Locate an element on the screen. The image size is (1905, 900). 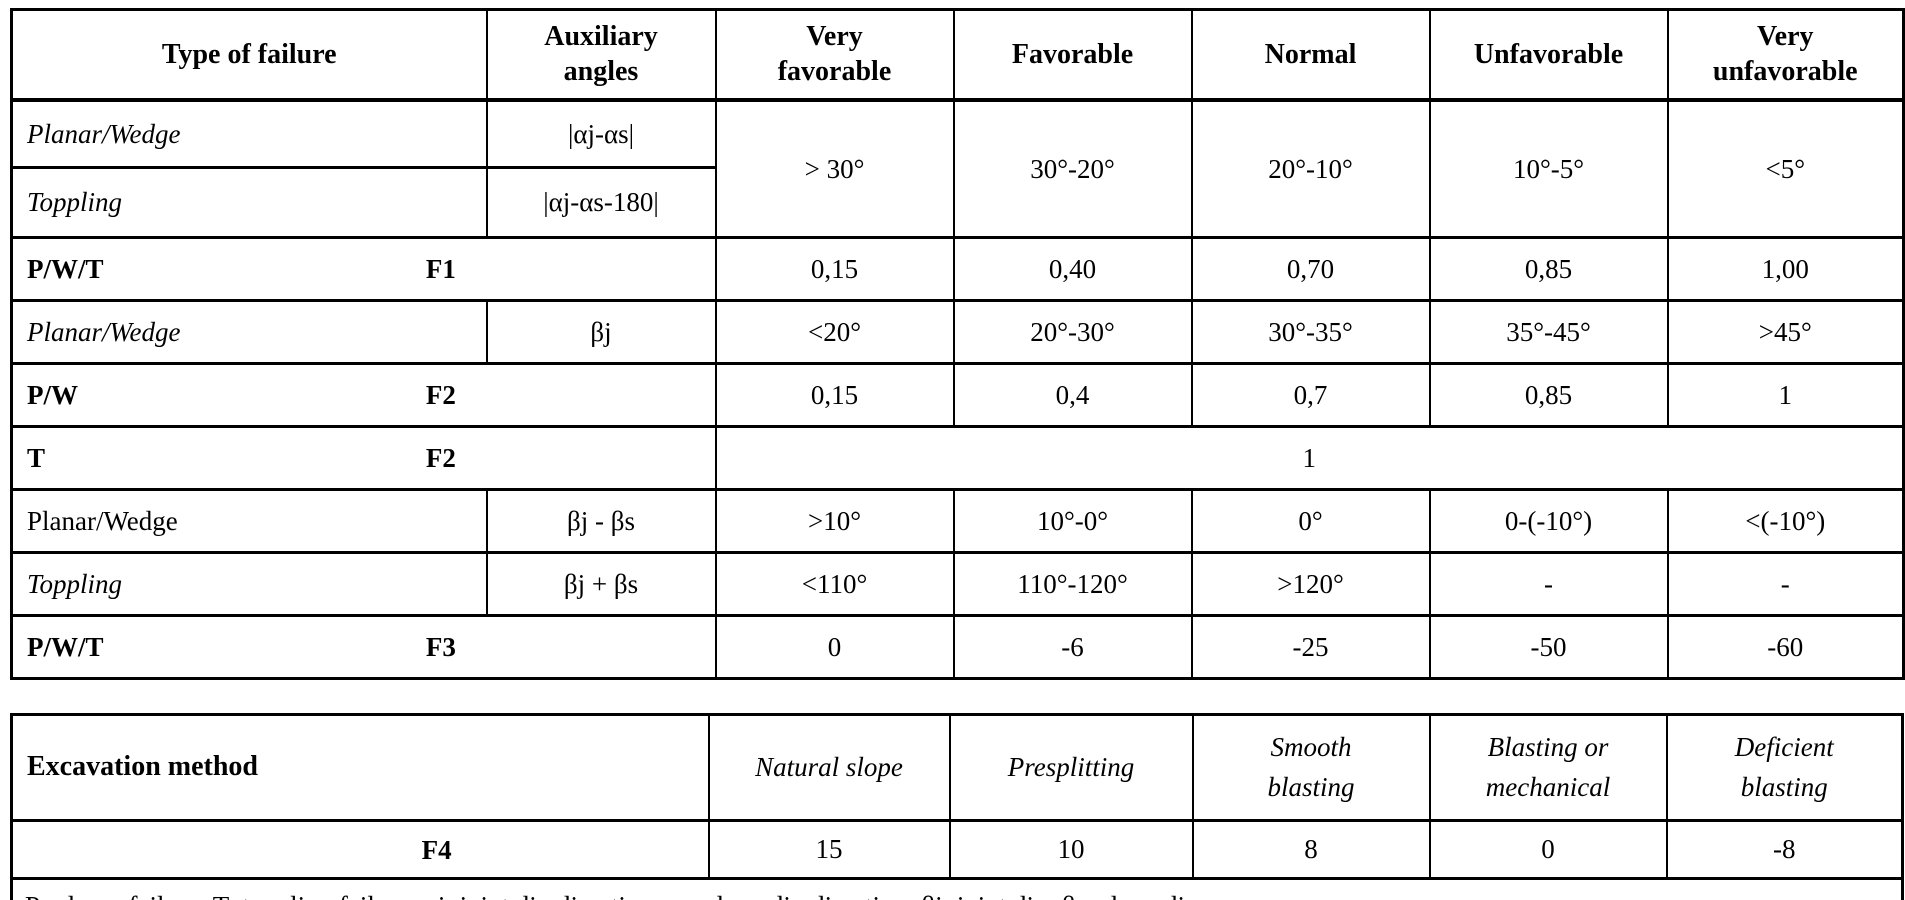
auxiliary-angle-cell: βj is located at coordinates (601, 332).